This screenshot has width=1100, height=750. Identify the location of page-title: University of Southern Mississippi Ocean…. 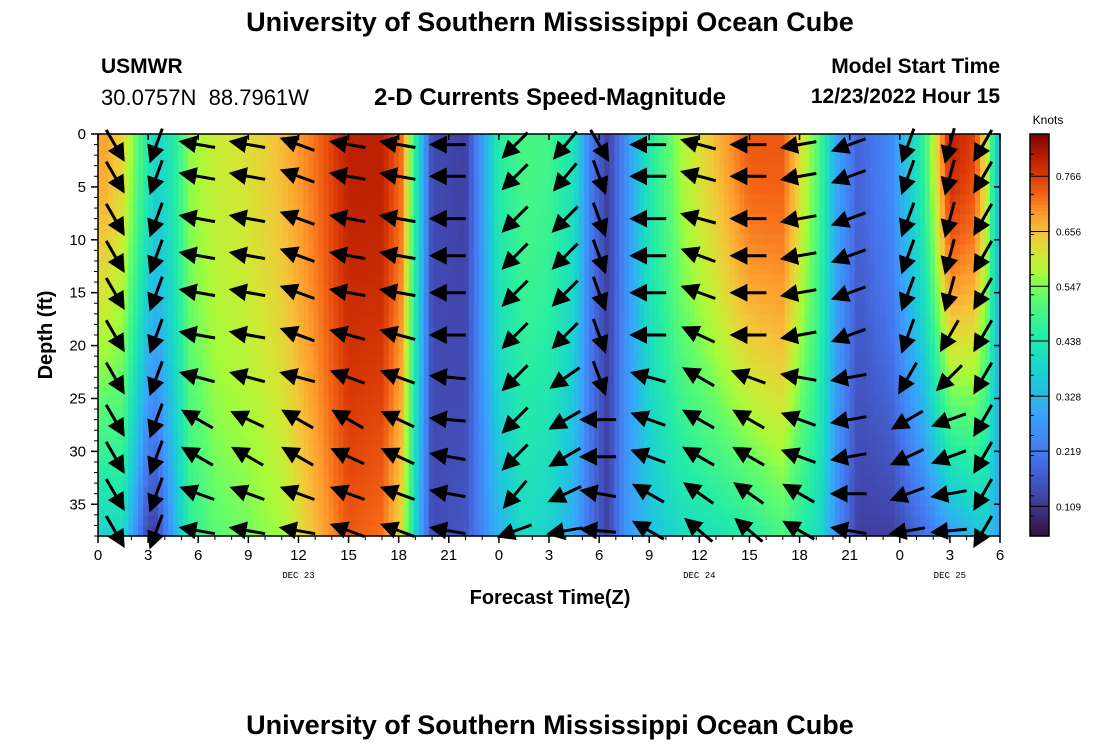
(550, 22).